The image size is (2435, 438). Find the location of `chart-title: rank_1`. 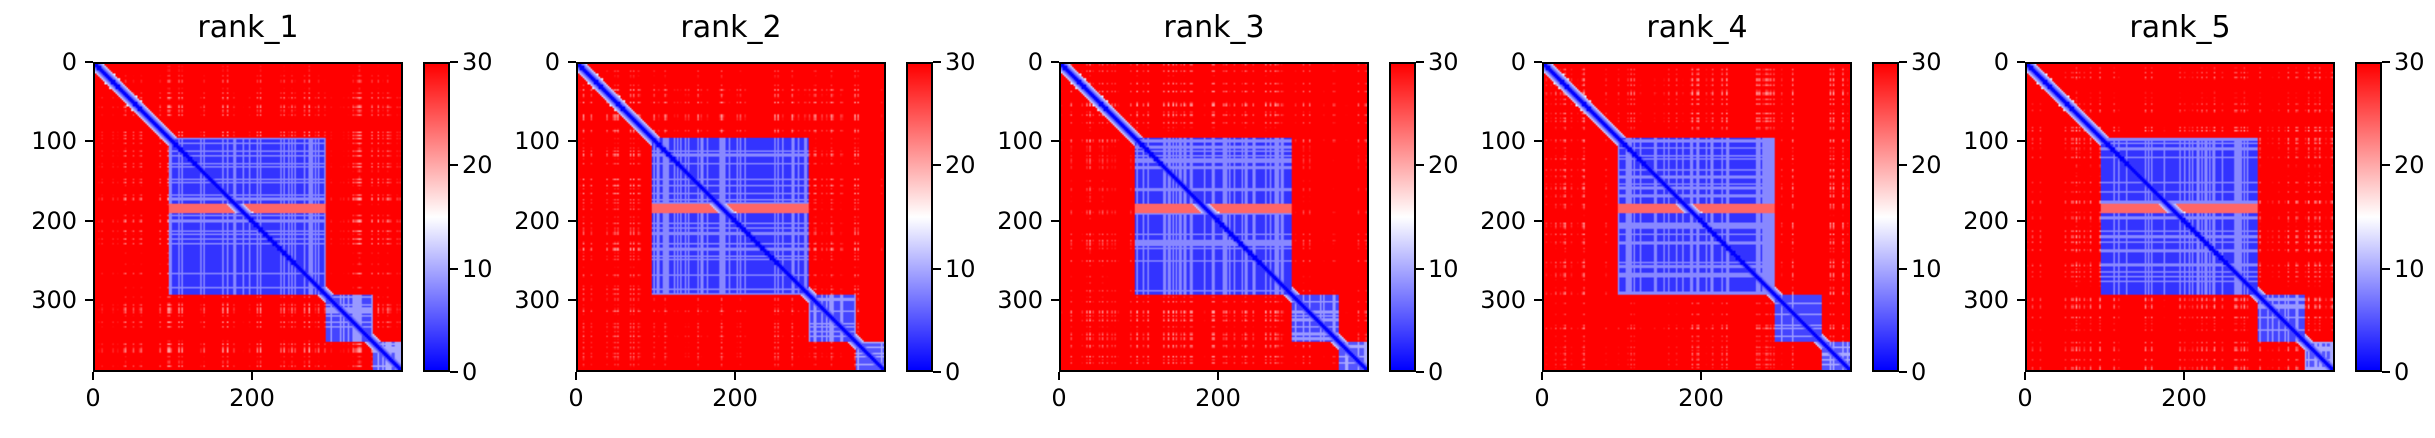

chart-title: rank_1 is located at coordinates (248, 27).